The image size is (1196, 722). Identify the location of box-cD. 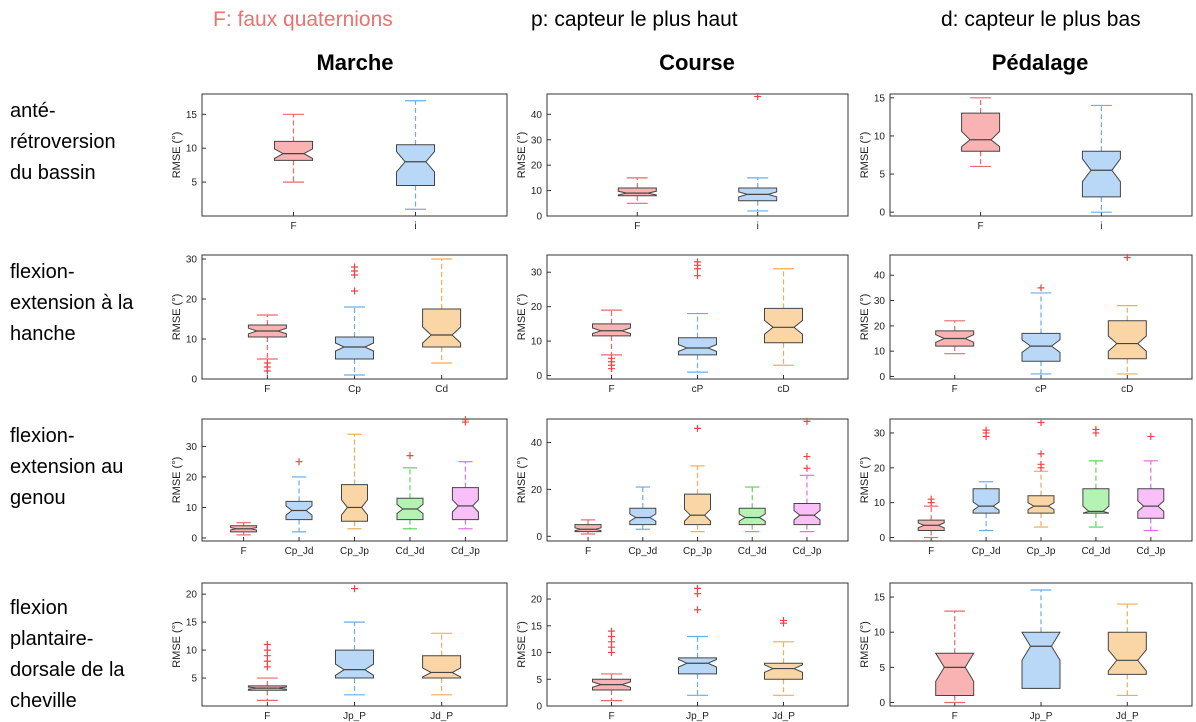
(1127, 340).